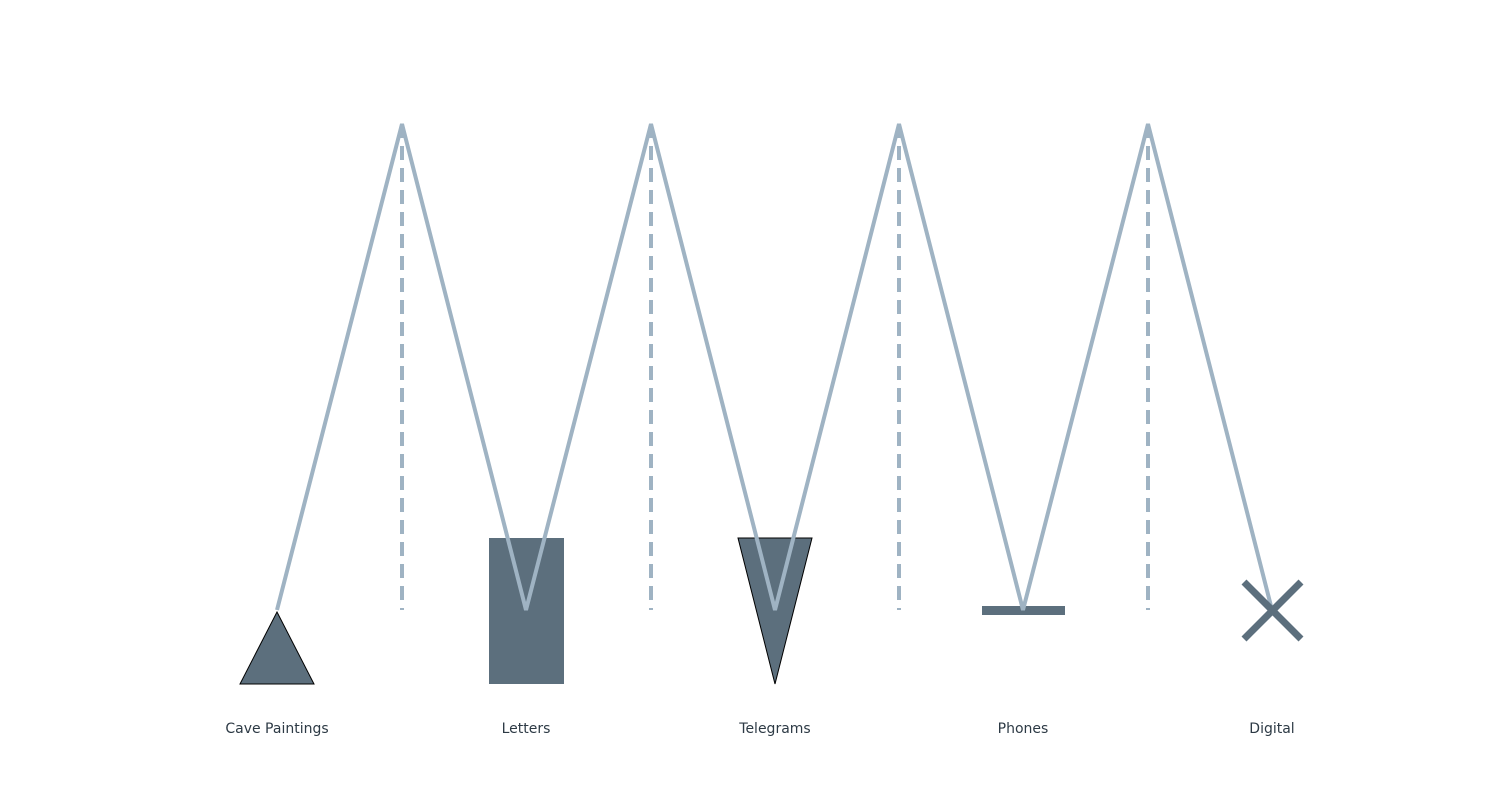 The height and width of the screenshot is (800, 1500). I want to click on stage-label-cave-paintings: Cave Paintings, so click(276, 729).